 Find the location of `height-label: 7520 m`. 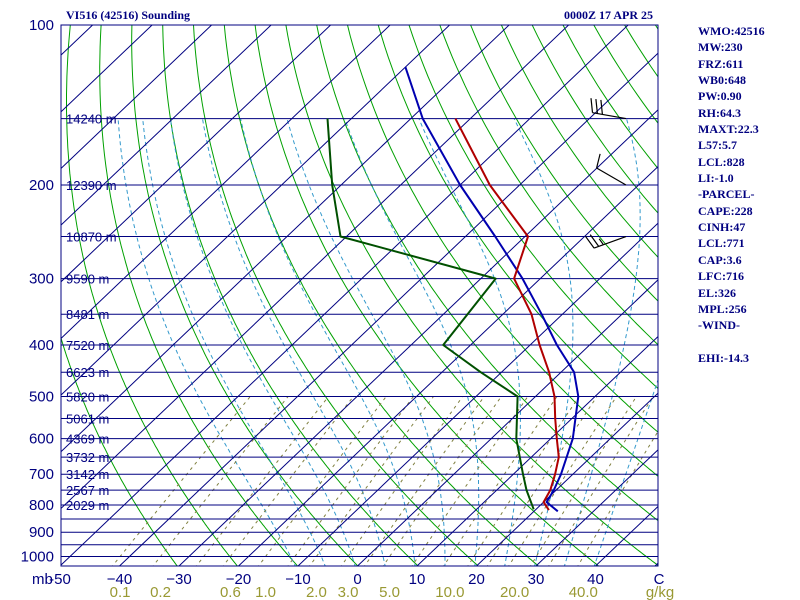

height-label: 7520 m is located at coordinates (87, 345).